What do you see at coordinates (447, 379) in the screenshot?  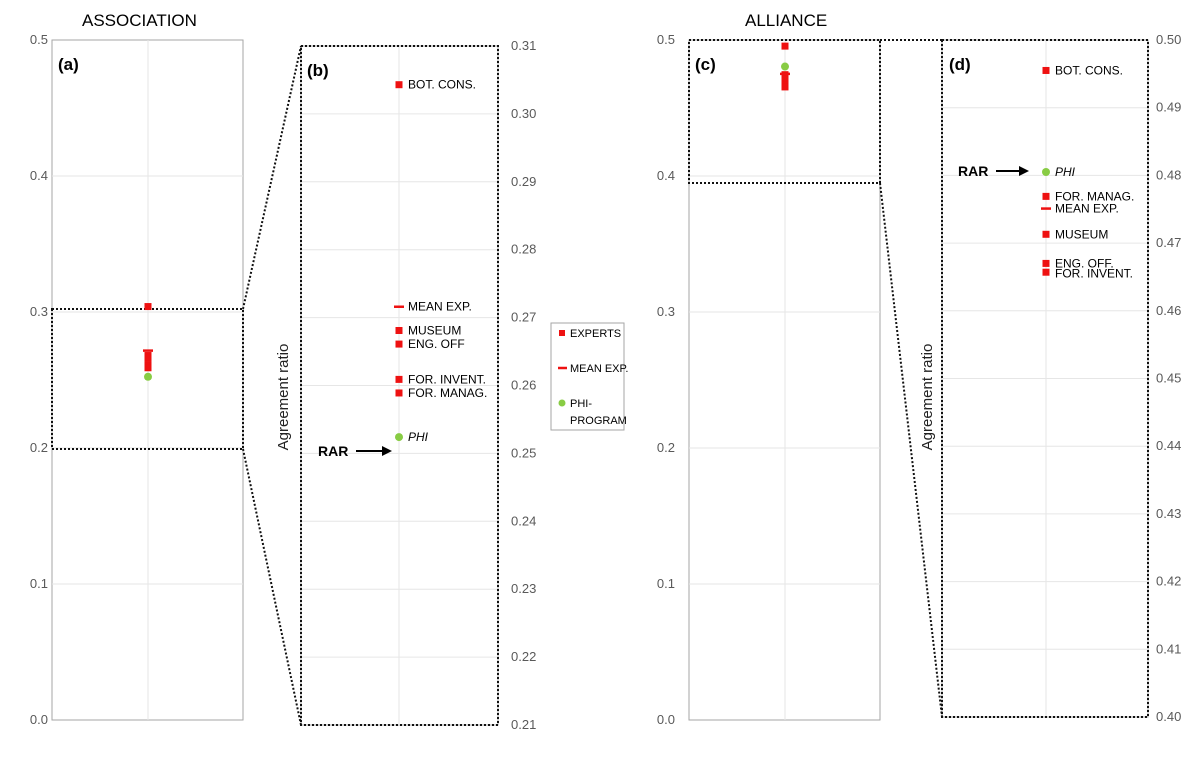 I see `expert-label-b-3: FOR. INVENT.` at bounding box center [447, 379].